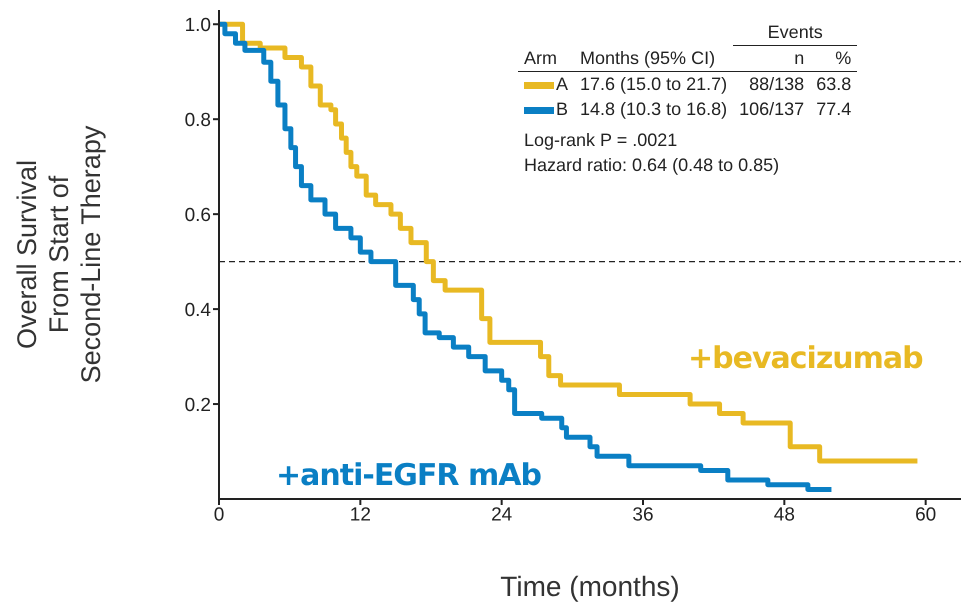  I want to click on x-tick-label: 24, so click(502, 515).